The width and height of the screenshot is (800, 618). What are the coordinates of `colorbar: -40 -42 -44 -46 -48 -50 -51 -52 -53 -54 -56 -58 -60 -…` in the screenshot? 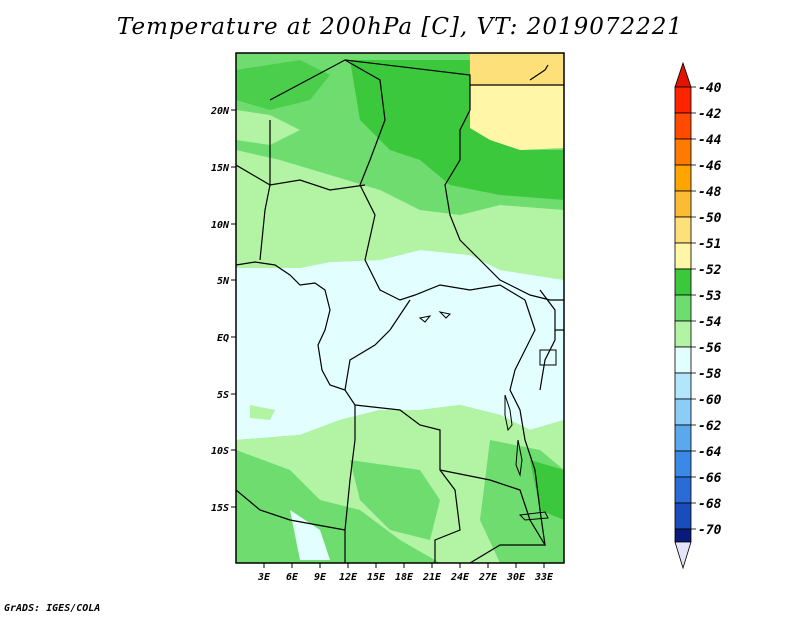 It's located at (698, 315).